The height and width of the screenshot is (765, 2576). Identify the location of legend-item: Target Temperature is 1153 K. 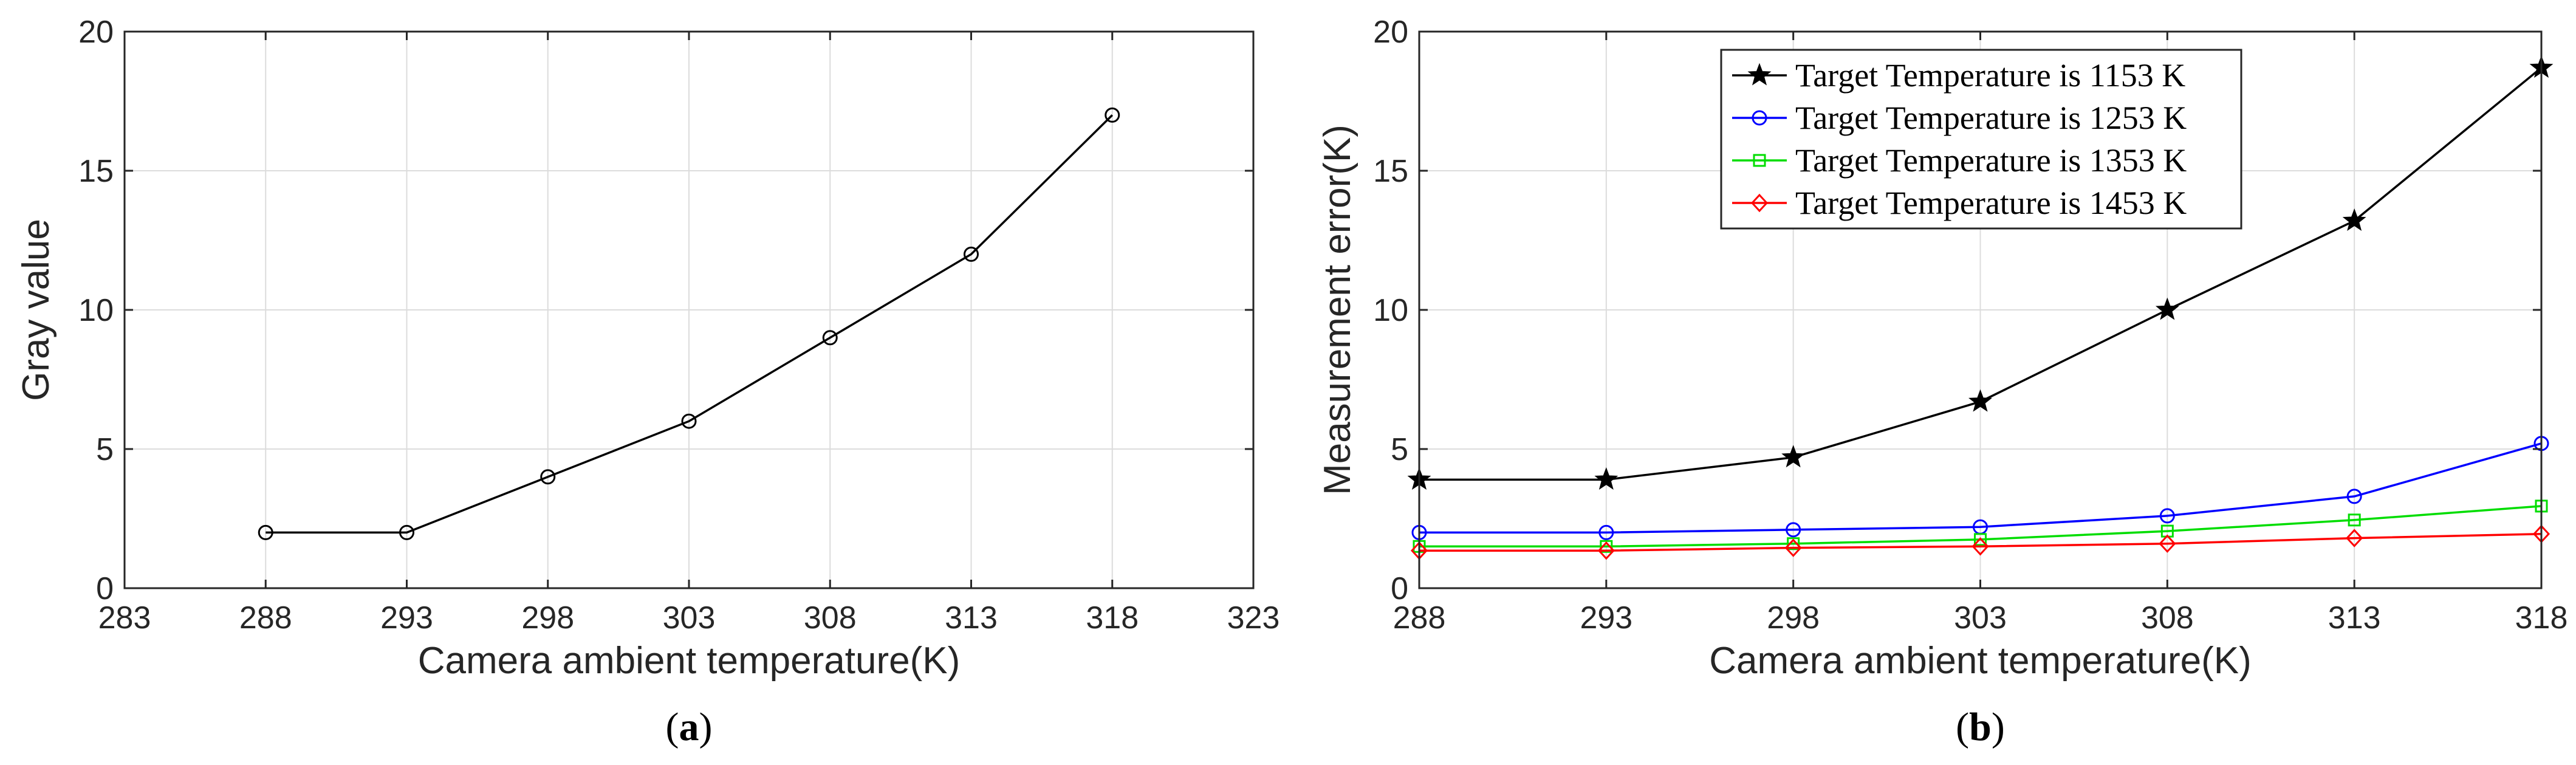
(1959, 75).